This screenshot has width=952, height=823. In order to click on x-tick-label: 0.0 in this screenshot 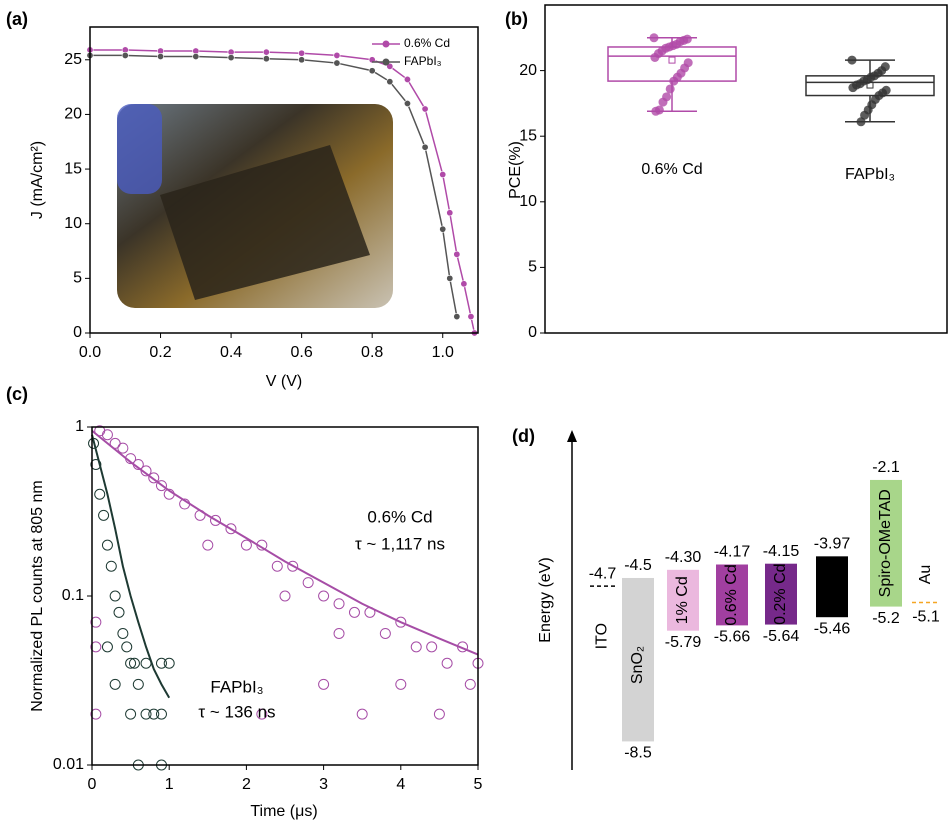, I will do `click(90, 352)`.